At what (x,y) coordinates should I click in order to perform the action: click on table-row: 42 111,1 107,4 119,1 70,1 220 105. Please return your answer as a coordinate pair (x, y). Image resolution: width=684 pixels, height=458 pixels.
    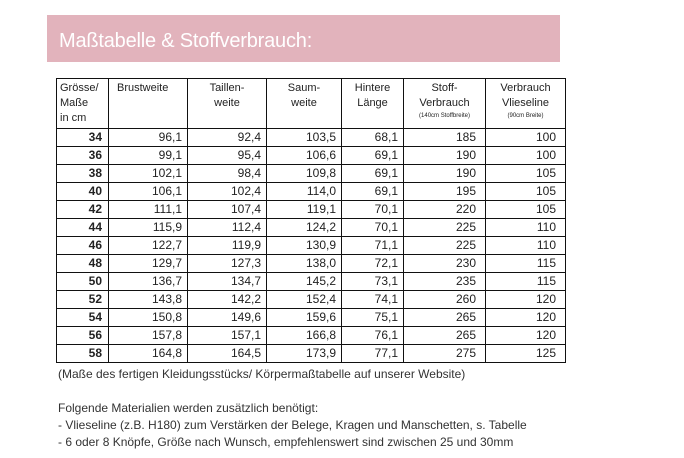
    Looking at the image, I should click on (311, 209).